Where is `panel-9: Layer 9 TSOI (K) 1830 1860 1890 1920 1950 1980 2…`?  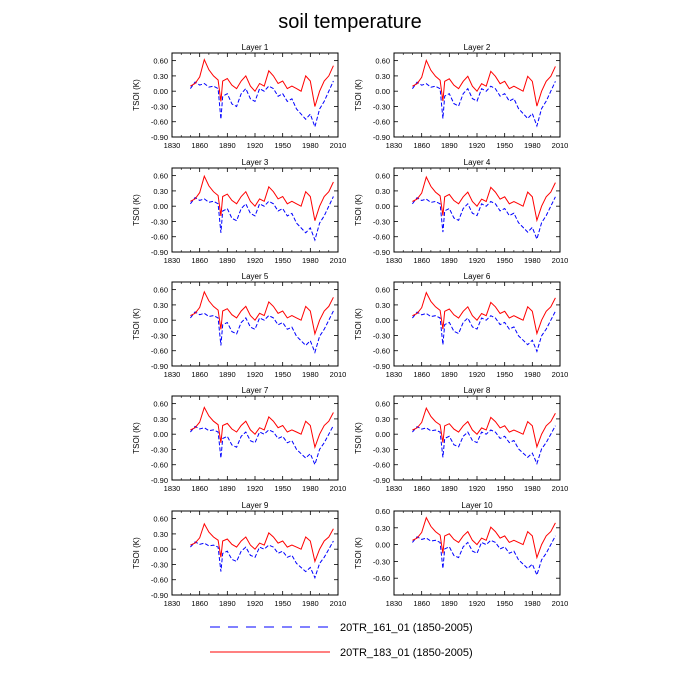 panel-9: Layer 9 TSOI (K) 1830 1860 1890 1920 1950 1980 2… is located at coordinates (239, 554).